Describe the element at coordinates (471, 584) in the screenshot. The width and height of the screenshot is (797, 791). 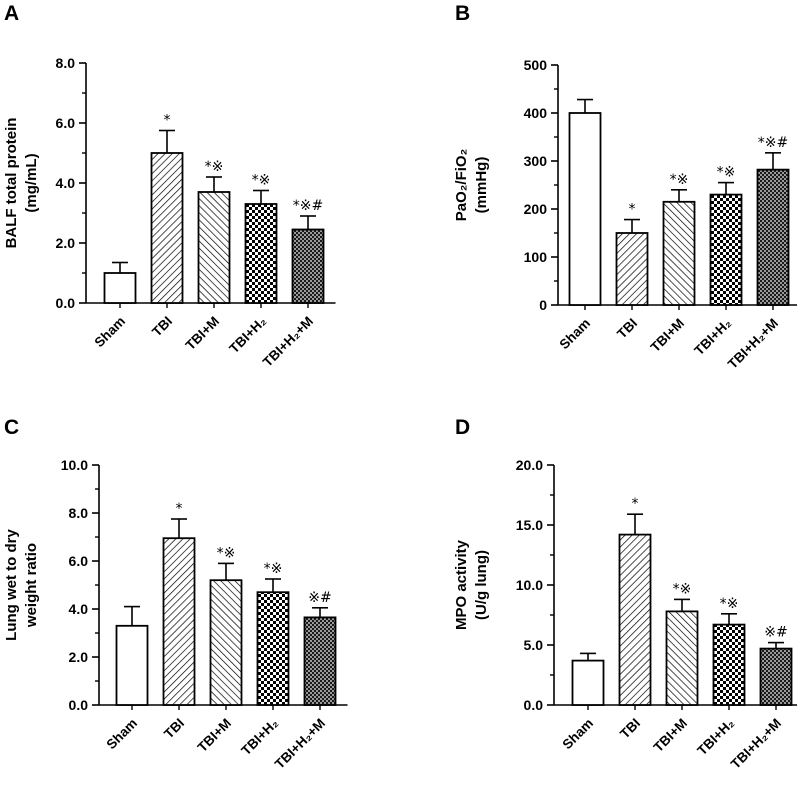
I see `y-axis-title: MPO activity (U/g lung)` at that location.